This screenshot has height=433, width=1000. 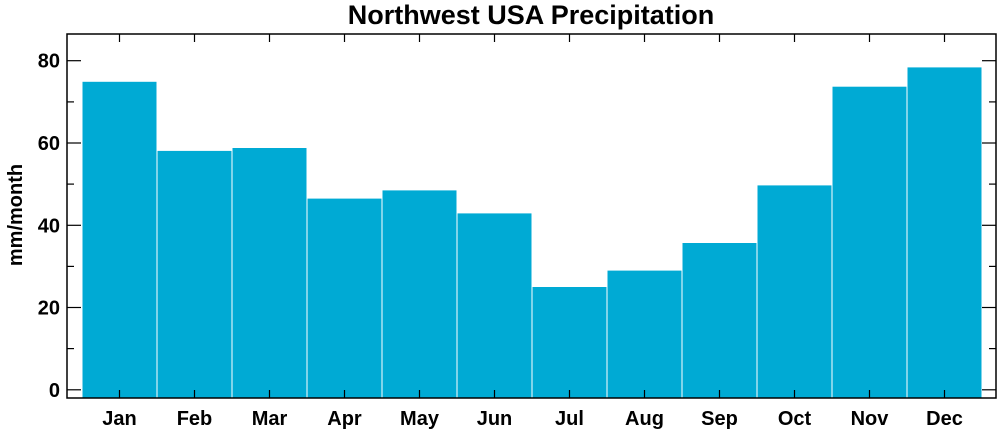 What do you see at coordinates (795, 419) in the screenshot?
I see `x-tick-label-oct: Oct` at bounding box center [795, 419].